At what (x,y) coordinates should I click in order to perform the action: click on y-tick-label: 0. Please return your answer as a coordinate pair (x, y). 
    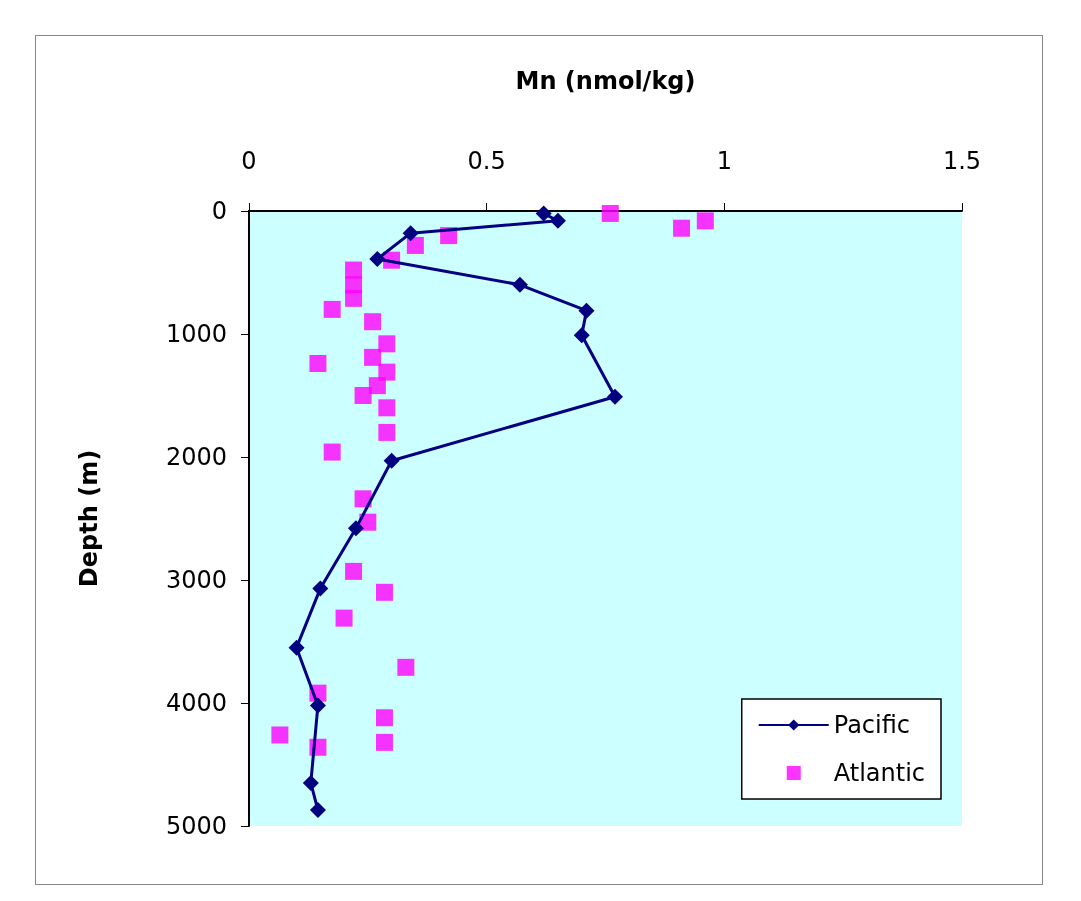
    Looking at the image, I should click on (219, 211).